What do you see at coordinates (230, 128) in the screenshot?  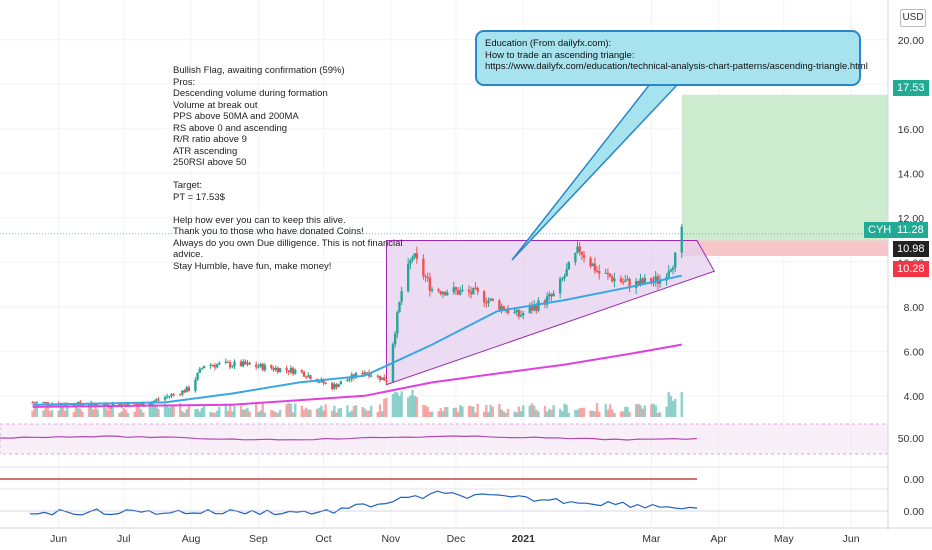 I see `note-line: RS above 0 and ascending` at bounding box center [230, 128].